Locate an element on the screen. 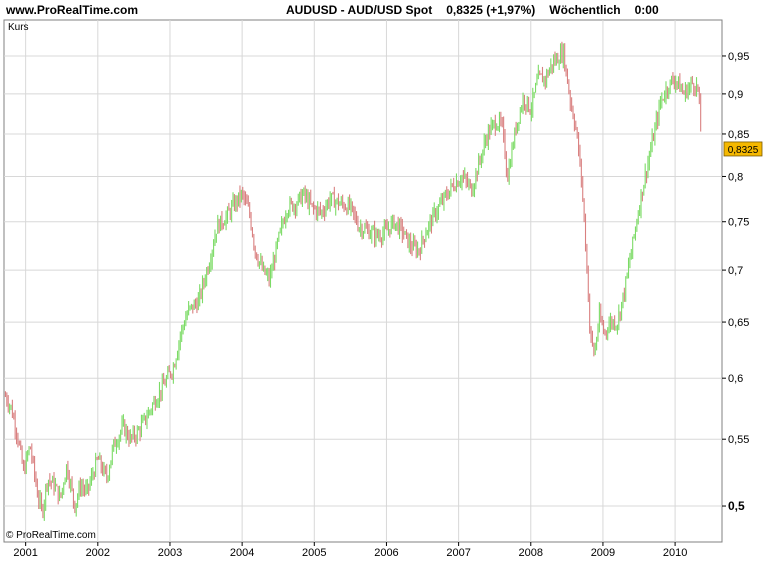  y-tick-label: 0,6 is located at coordinates (735, 379).